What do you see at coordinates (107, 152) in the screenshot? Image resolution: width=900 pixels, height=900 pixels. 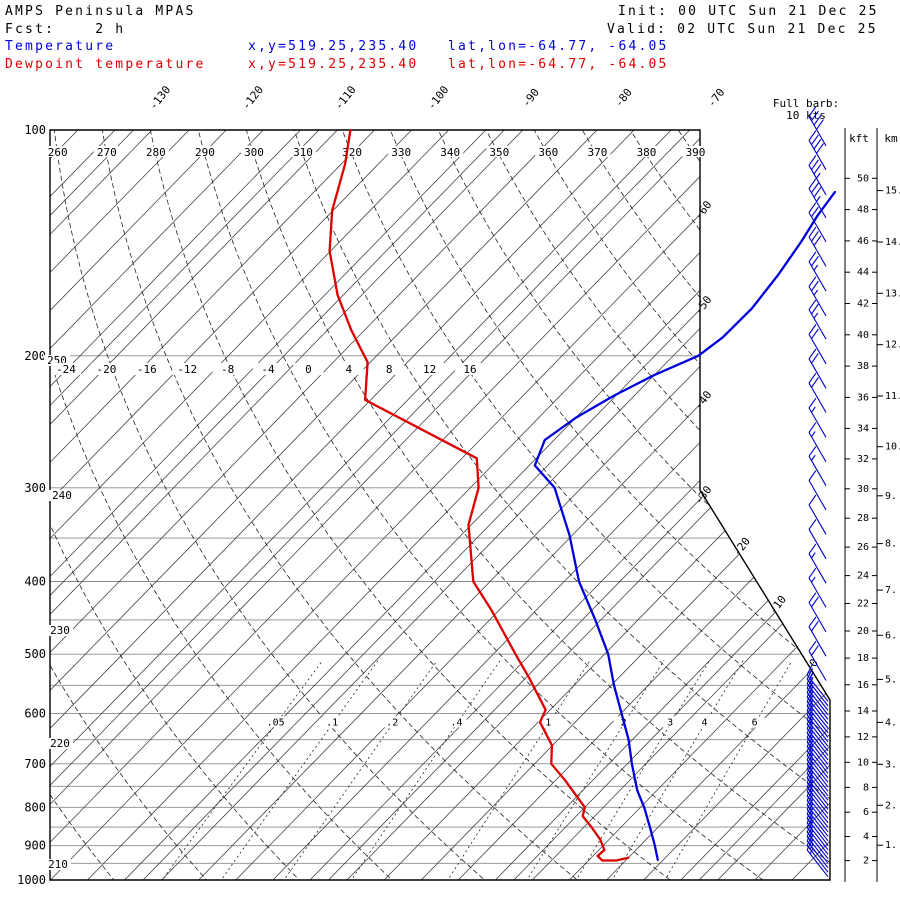 I see `svg-text: 270` at bounding box center [107, 152].